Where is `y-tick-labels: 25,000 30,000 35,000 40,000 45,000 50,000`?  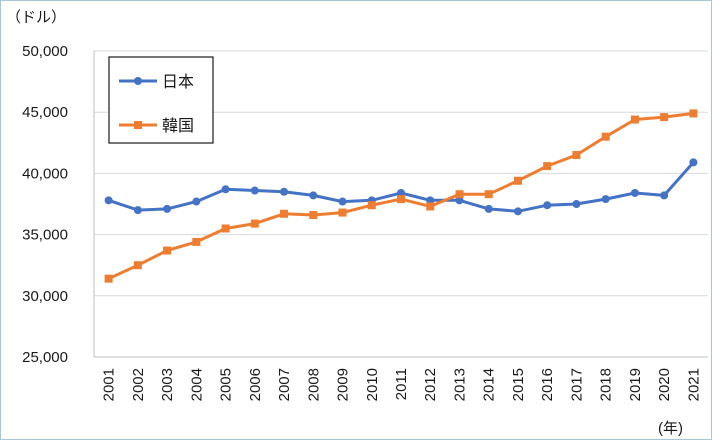
y-tick-labels: 25,000 30,000 35,000 40,000 45,000 50,000 is located at coordinates (45, 204).